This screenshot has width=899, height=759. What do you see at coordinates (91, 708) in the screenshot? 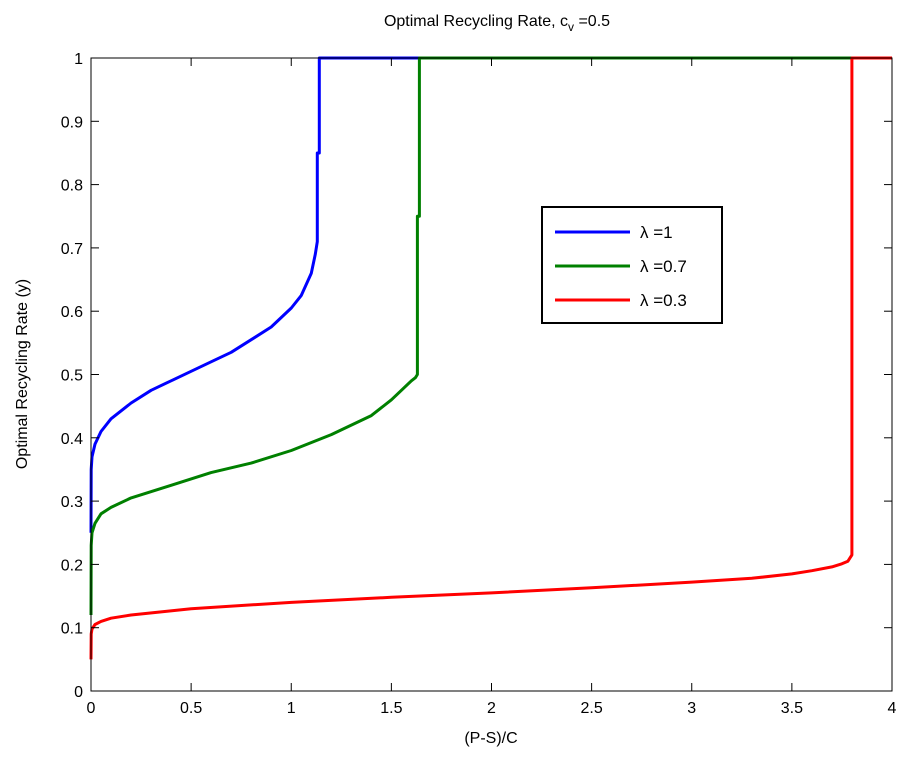
I see `x-tick-label: 0` at bounding box center [91, 708].